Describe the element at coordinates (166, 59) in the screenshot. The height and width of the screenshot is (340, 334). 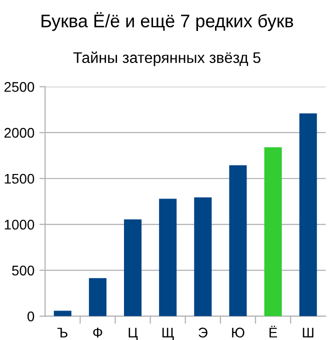
I see `chart-subtitle: Тайны затерянных звёзд 5` at that location.